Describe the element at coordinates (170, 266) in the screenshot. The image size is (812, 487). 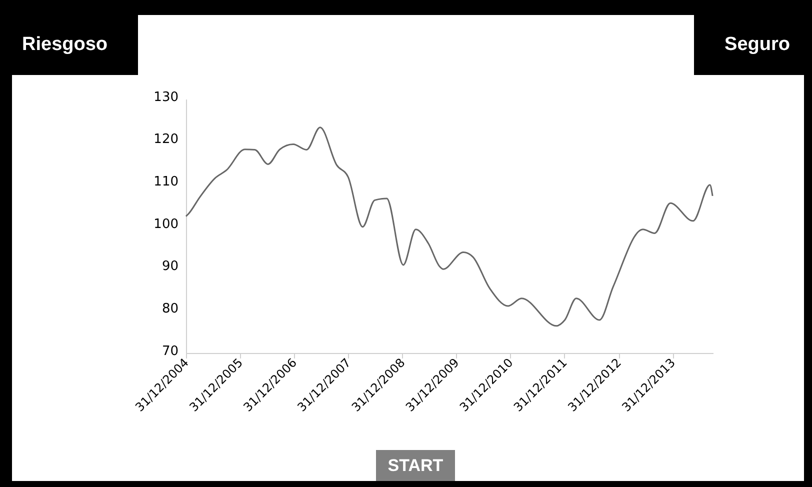
I see `y-tick-label: 90` at that location.